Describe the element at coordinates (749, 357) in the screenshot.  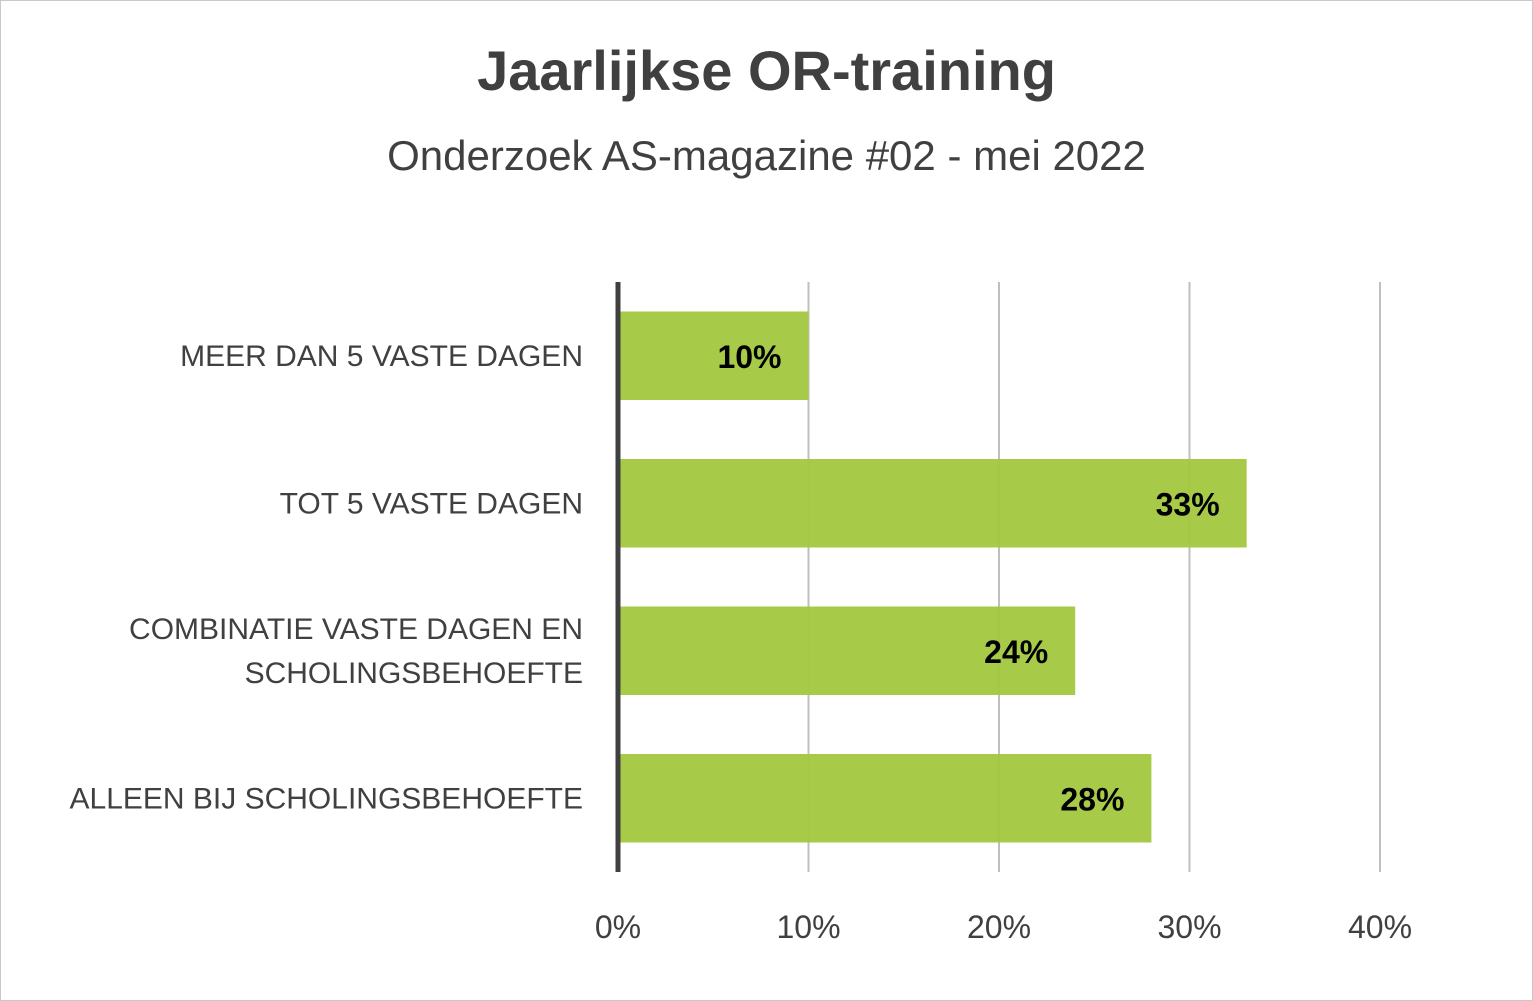
I see `data-label: 10%` at that location.